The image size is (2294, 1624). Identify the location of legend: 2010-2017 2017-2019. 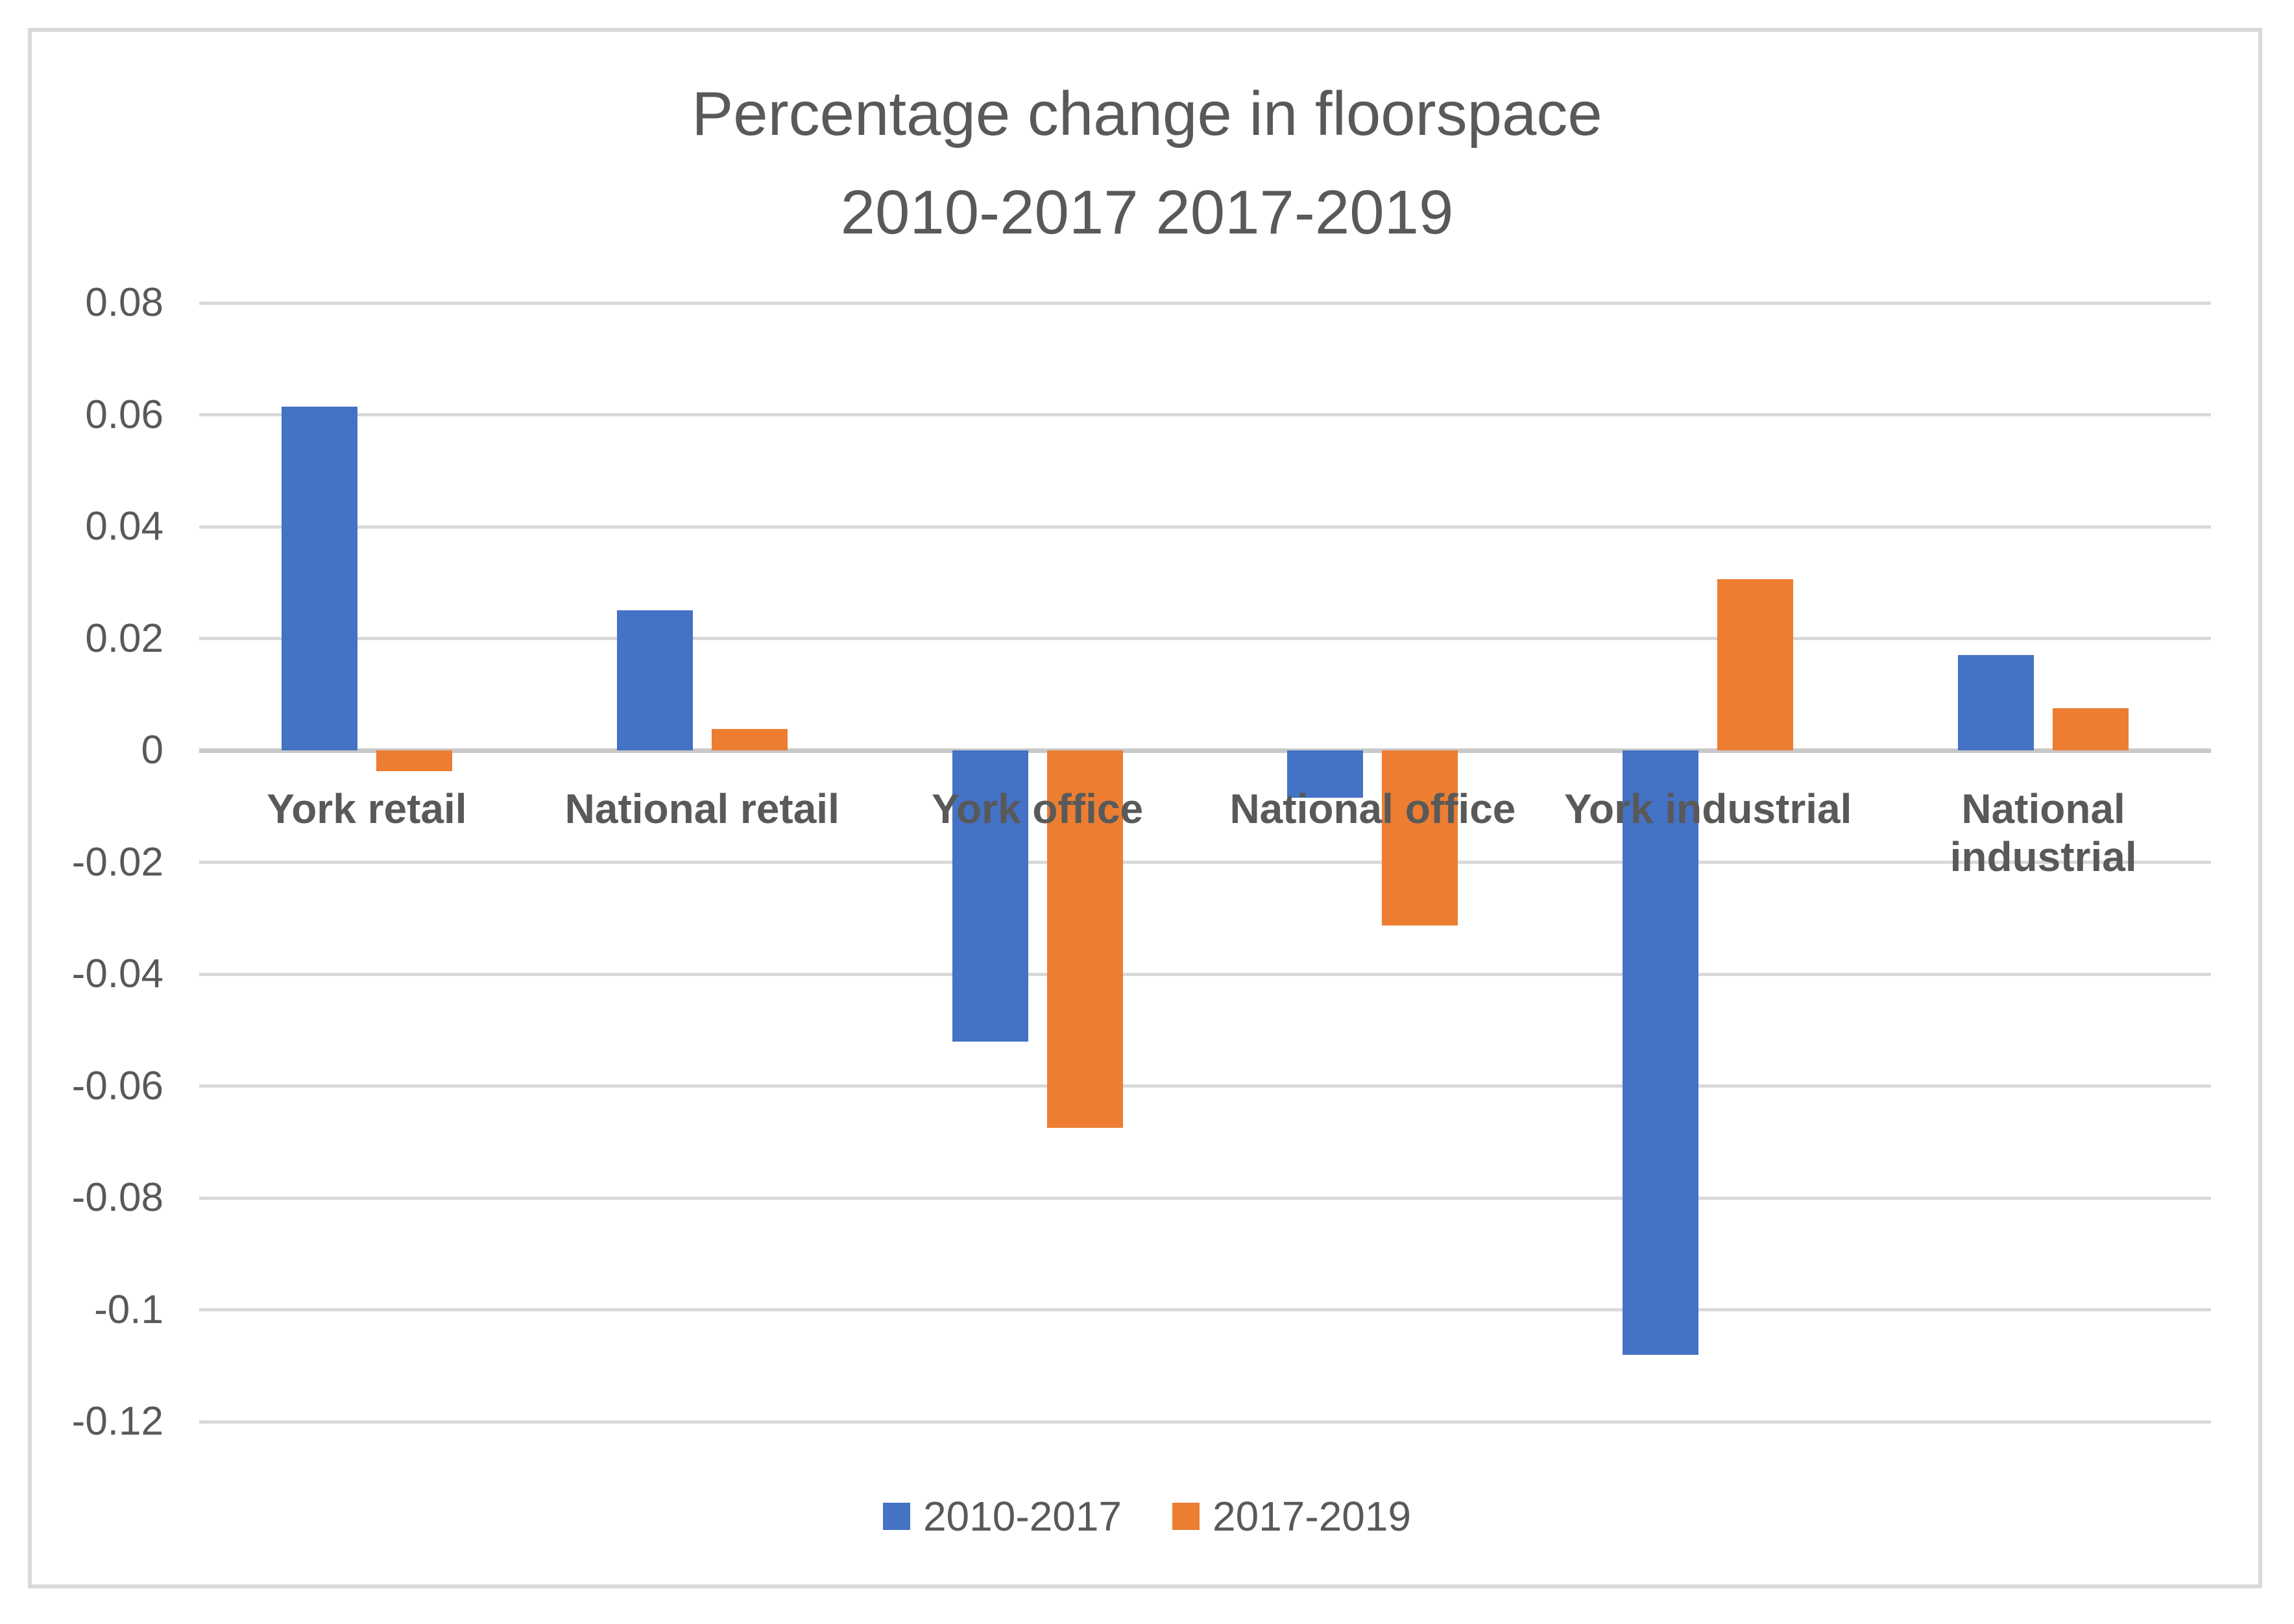
(1147, 1516).